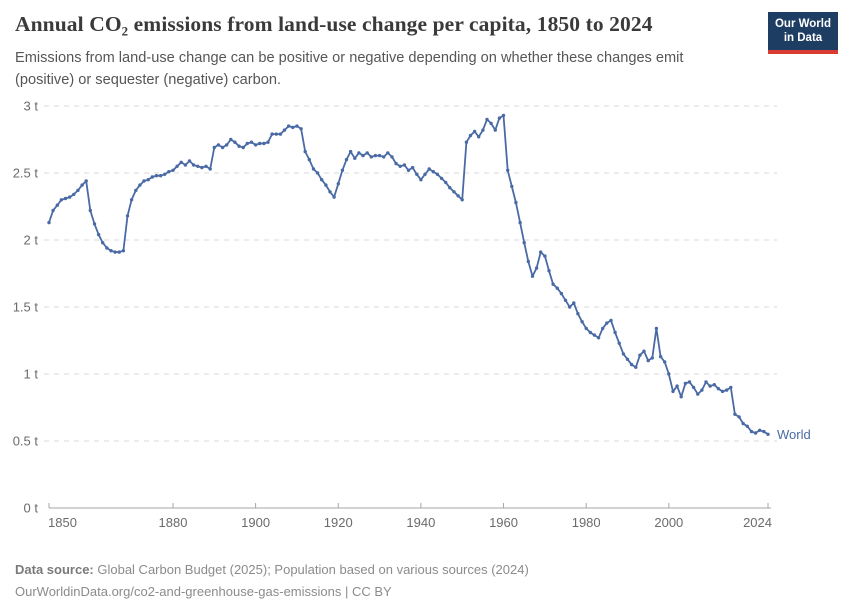 The height and width of the screenshot is (600, 850). I want to click on owid-logo: Our World in Data, so click(803, 33).